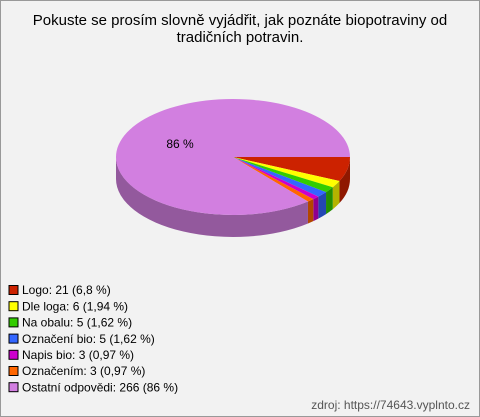 The width and height of the screenshot is (480, 417). What do you see at coordinates (77, 323) in the screenshot?
I see `legend-label: Na obalu: 5 (1,62 %)` at bounding box center [77, 323].